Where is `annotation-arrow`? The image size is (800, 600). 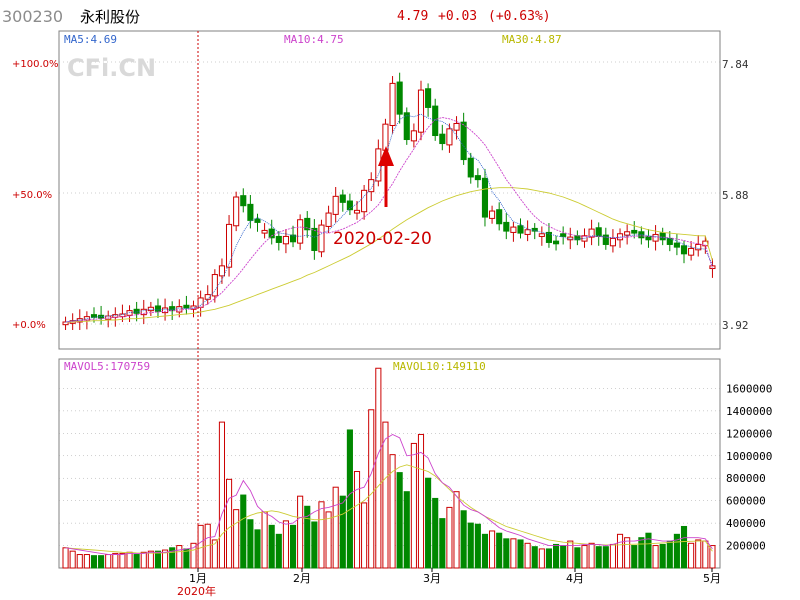
annotation-arrow is located at coordinates (386, 176).